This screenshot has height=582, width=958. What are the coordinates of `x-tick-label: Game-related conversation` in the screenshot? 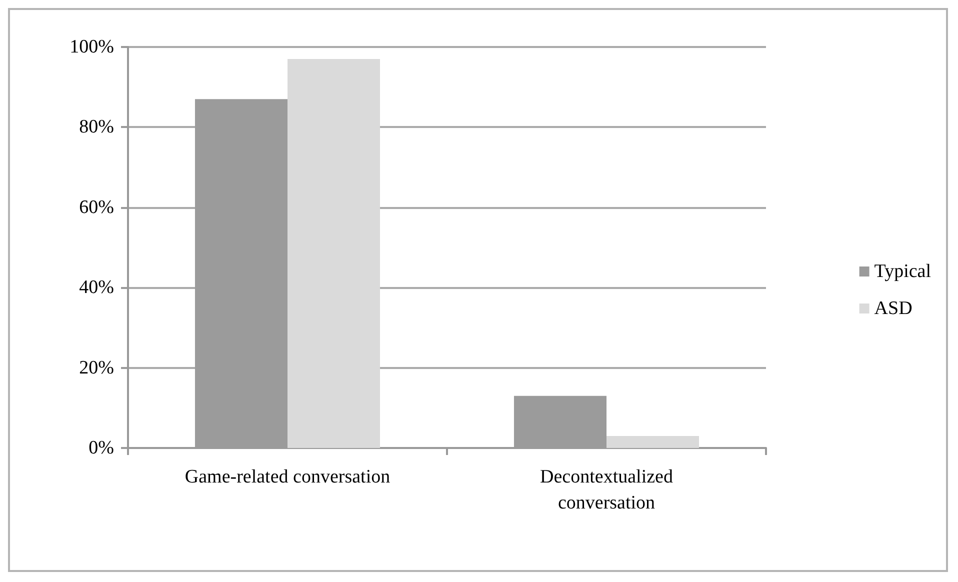 It's located at (287, 477).